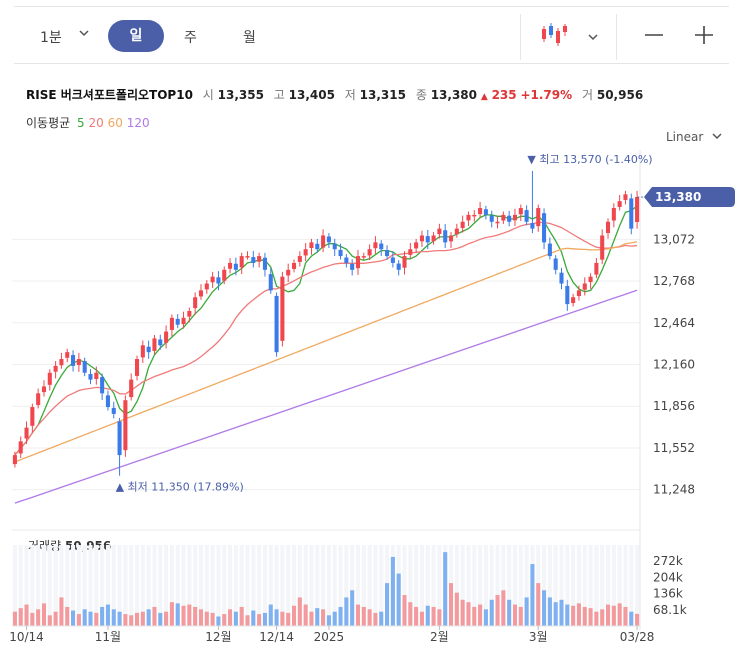 Image resolution: width=743 pixels, height=657 pixels. Describe the element at coordinates (371, 6) in the screenshot. I see `toolbar-top-divider` at that location.